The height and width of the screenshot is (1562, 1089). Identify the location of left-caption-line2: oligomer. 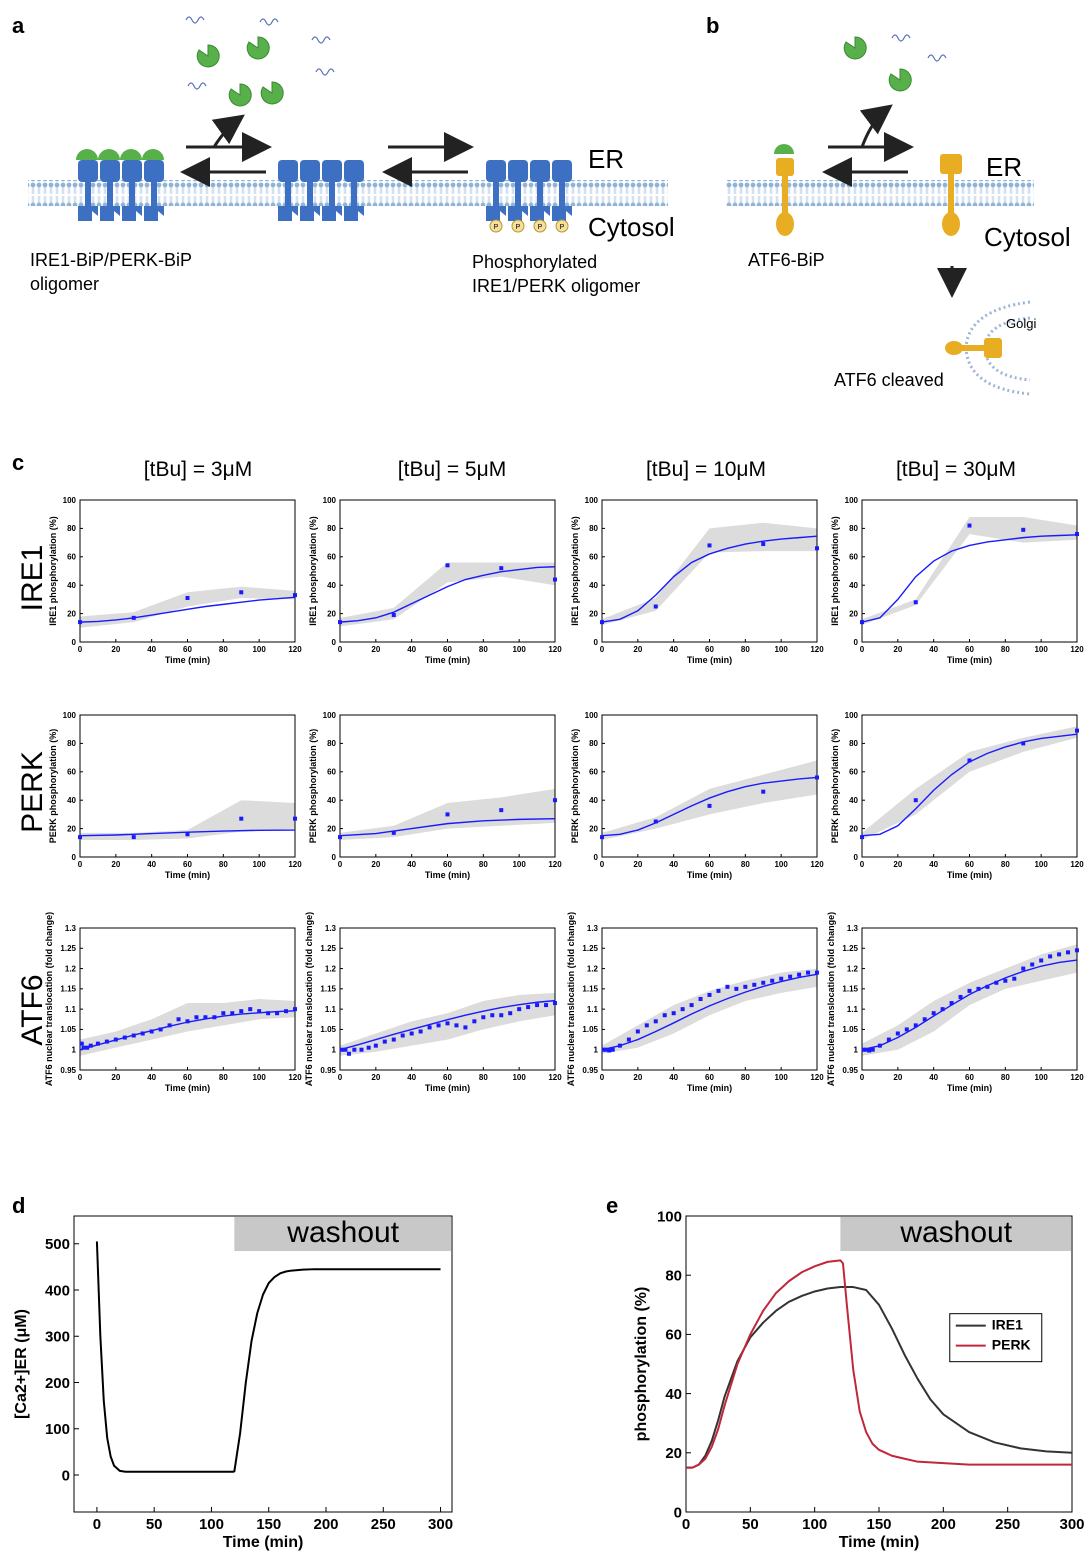
(64, 284).